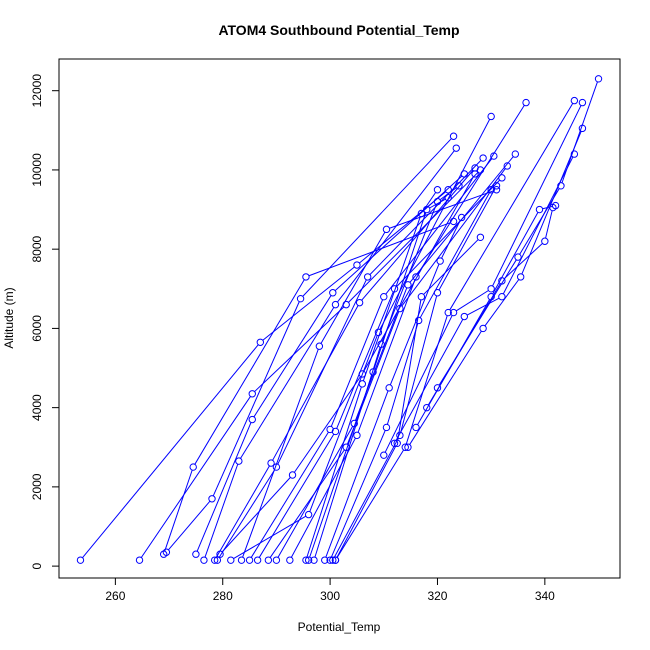  I want to click on y-tick-label: 12000, so click(37, 91).